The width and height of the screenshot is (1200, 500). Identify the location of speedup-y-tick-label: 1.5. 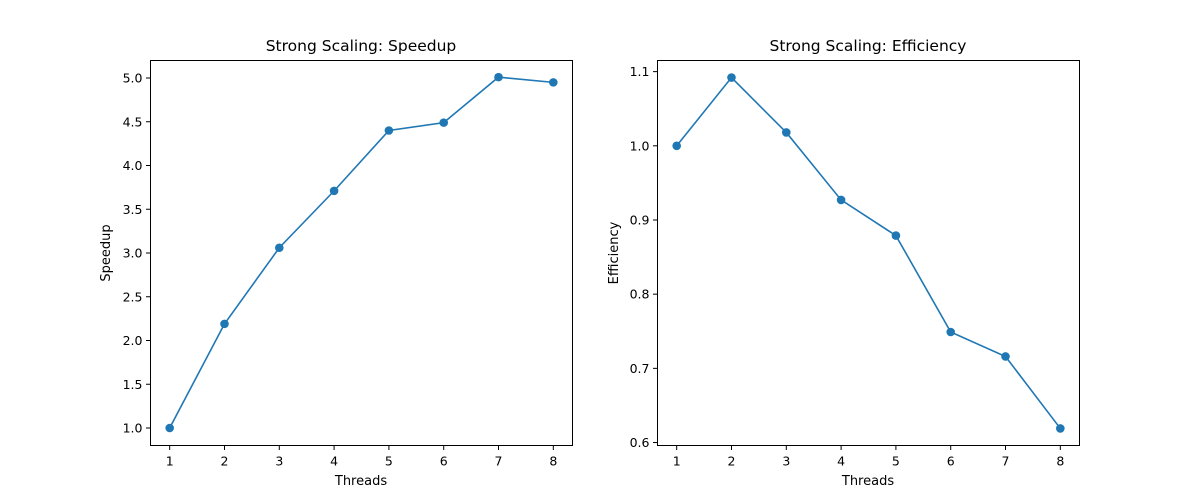
(133, 384).